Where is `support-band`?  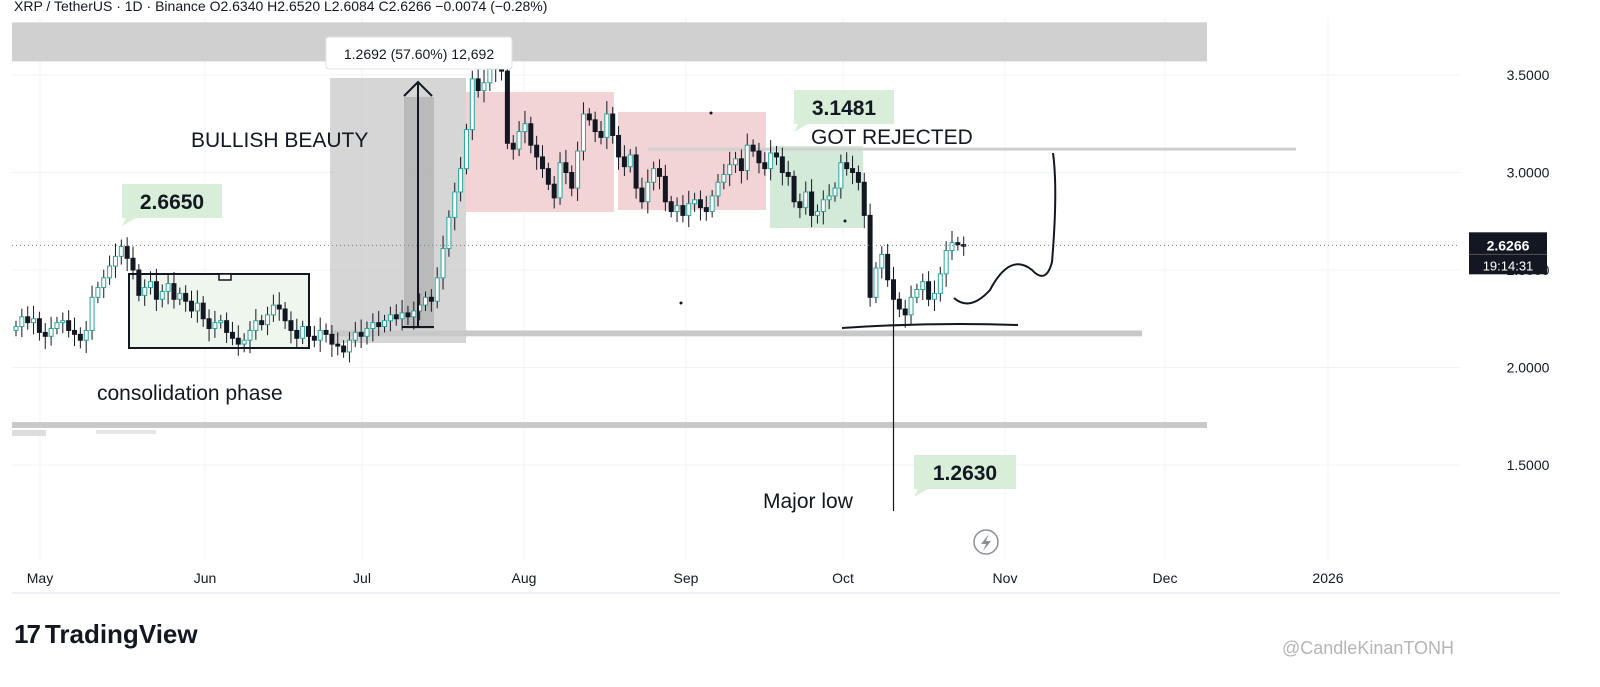 support-band is located at coordinates (736, 333).